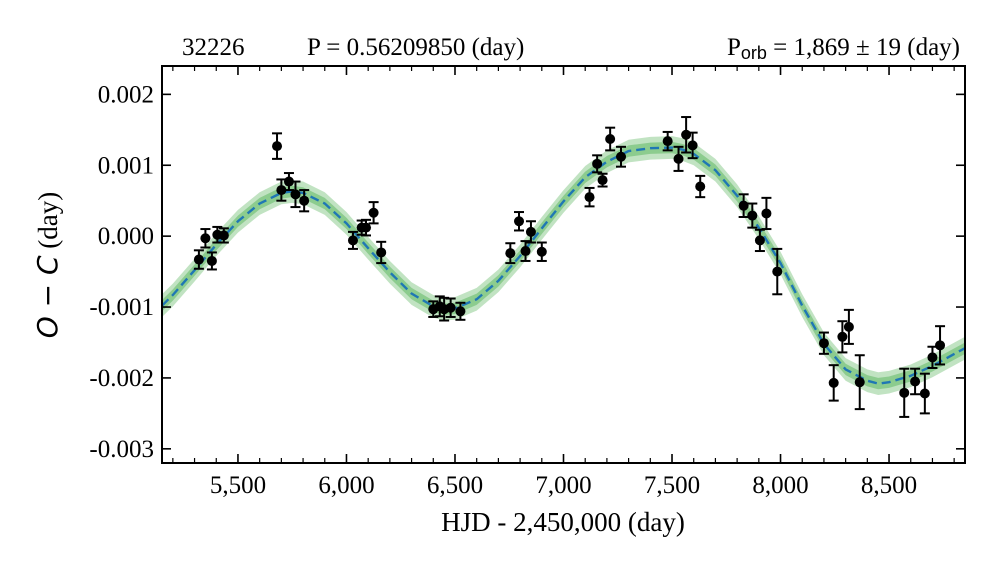  Describe the element at coordinates (754, 53) in the screenshot. I see `porb-subscript: orb` at that location.